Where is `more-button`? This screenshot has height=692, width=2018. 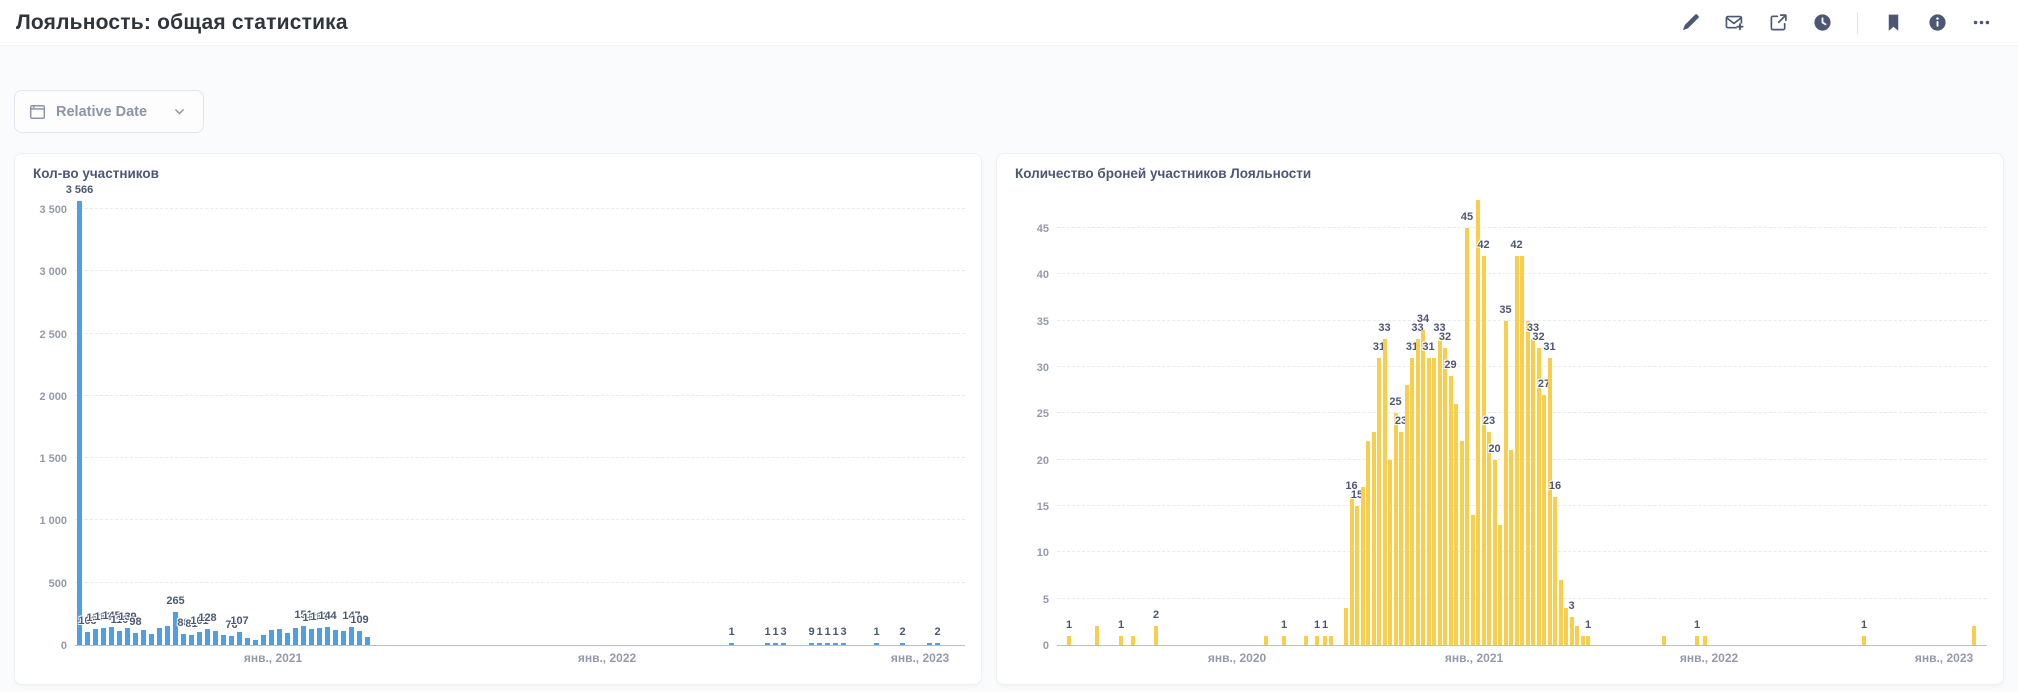
more-button is located at coordinates (1981, 23).